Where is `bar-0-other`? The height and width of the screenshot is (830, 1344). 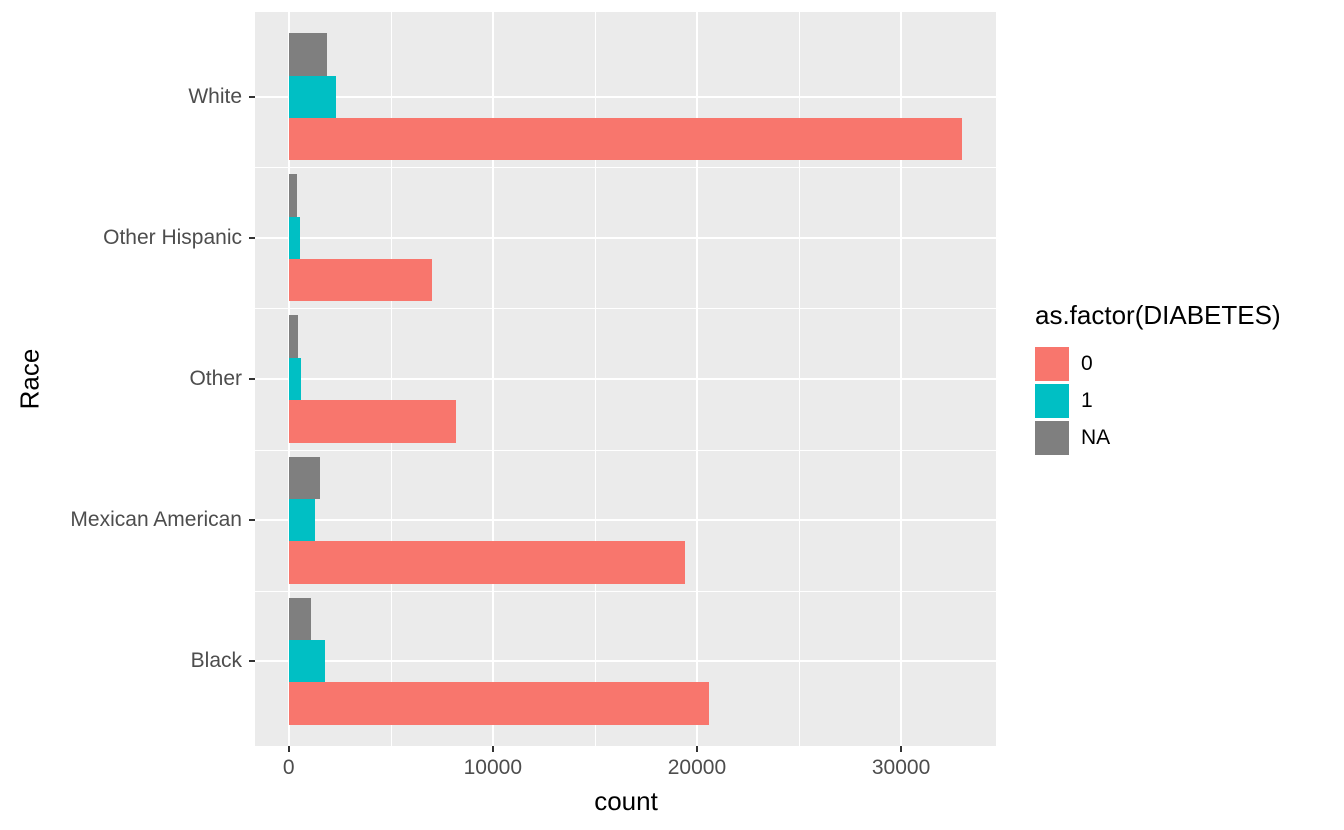
bar-0-other is located at coordinates (372, 421).